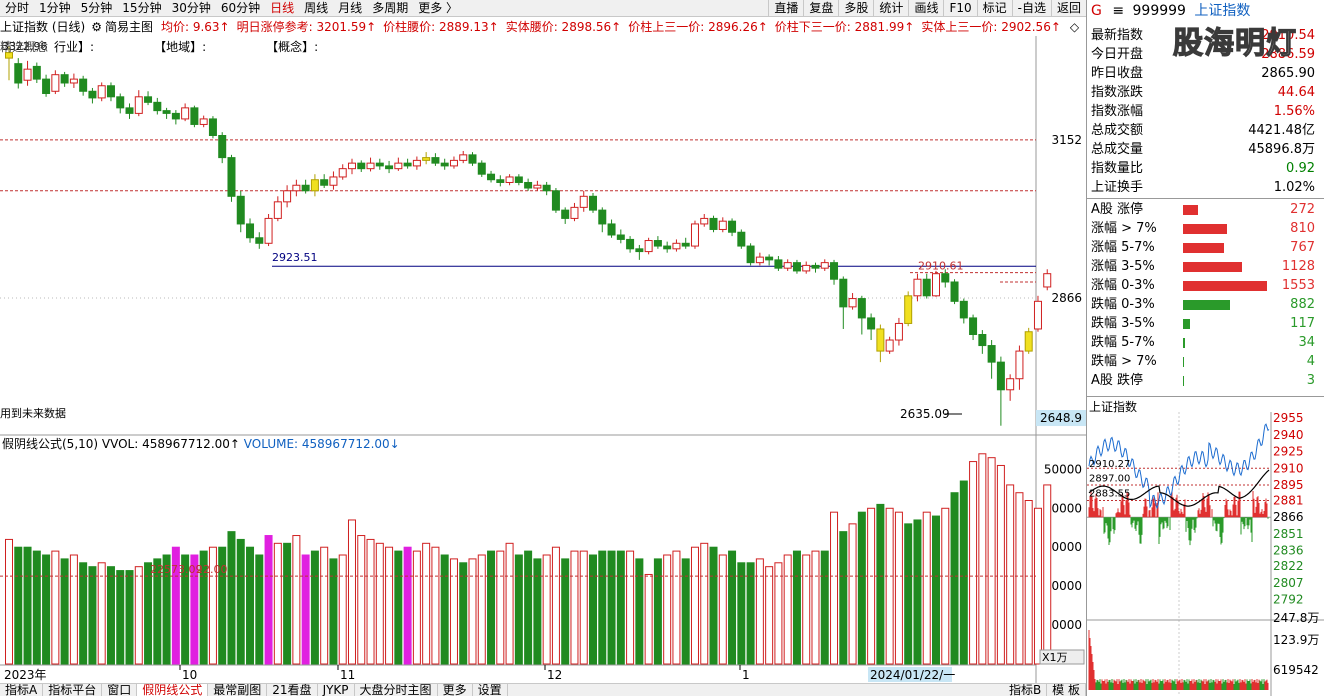 The width and height of the screenshot is (1324, 696). What do you see at coordinates (1302, 323) in the screenshot?
I see `breadth-value: 117` at bounding box center [1302, 323].